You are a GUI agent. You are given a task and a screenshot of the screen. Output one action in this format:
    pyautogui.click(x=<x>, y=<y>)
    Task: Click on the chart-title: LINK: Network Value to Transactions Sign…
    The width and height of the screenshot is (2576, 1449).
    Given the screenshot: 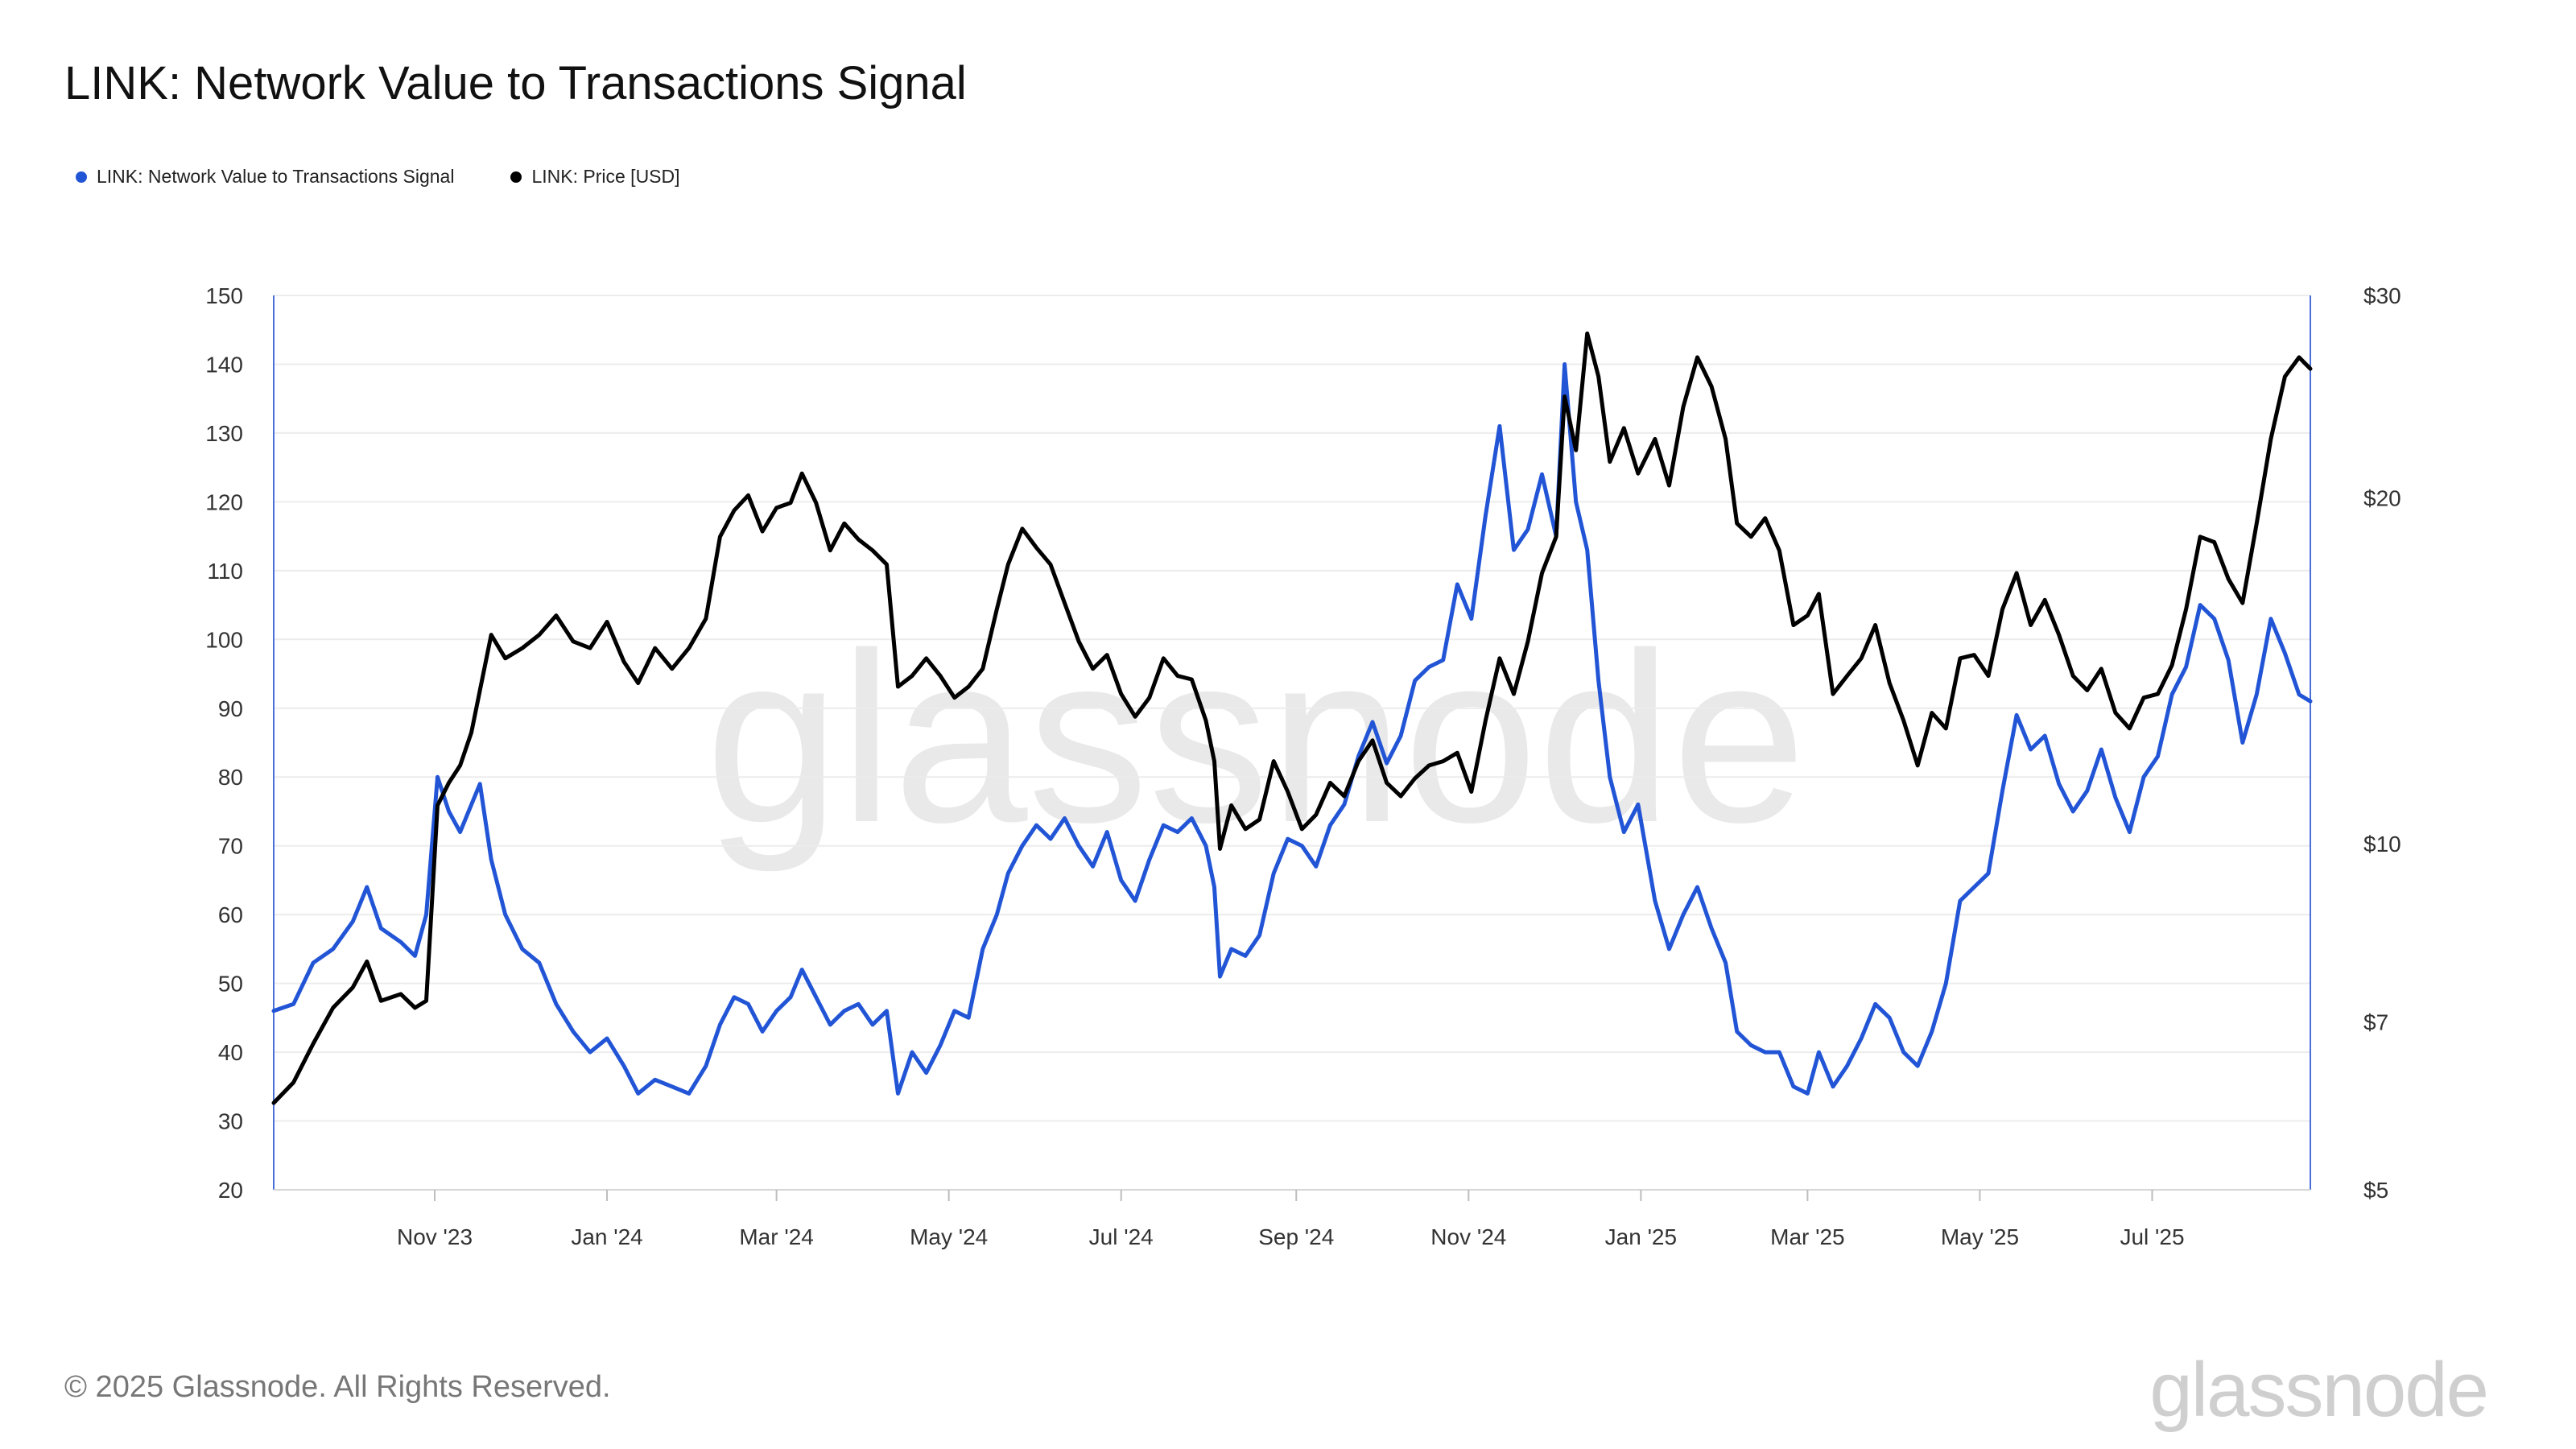 What is the action you would take?
    pyautogui.click(x=515, y=83)
    